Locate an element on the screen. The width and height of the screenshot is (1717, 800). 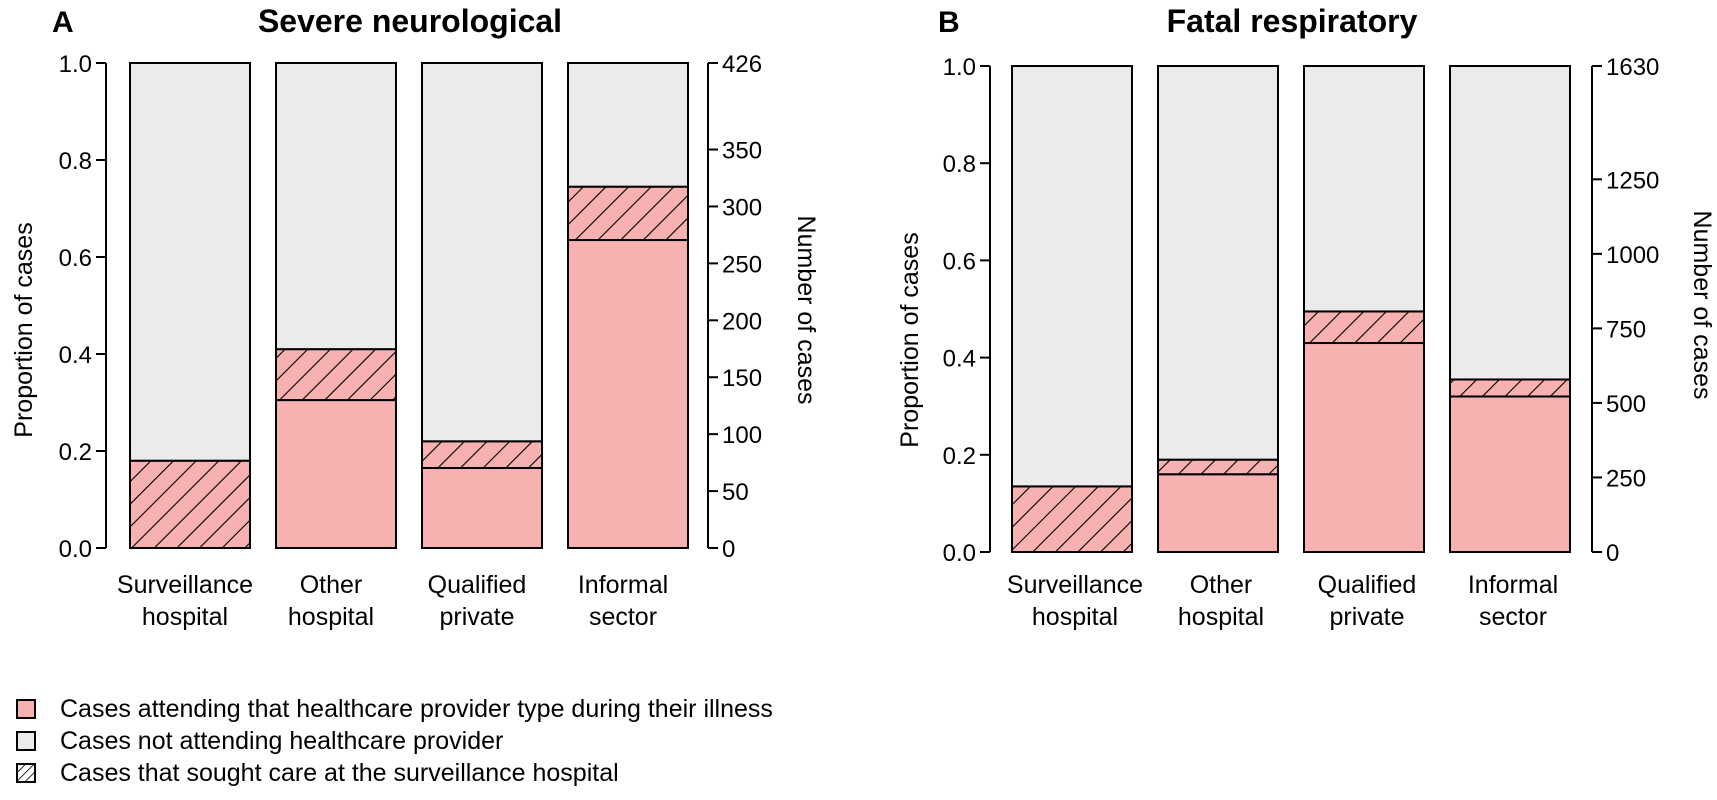
panel-a-y-tick-label: 0.4 is located at coordinates (75, 355).